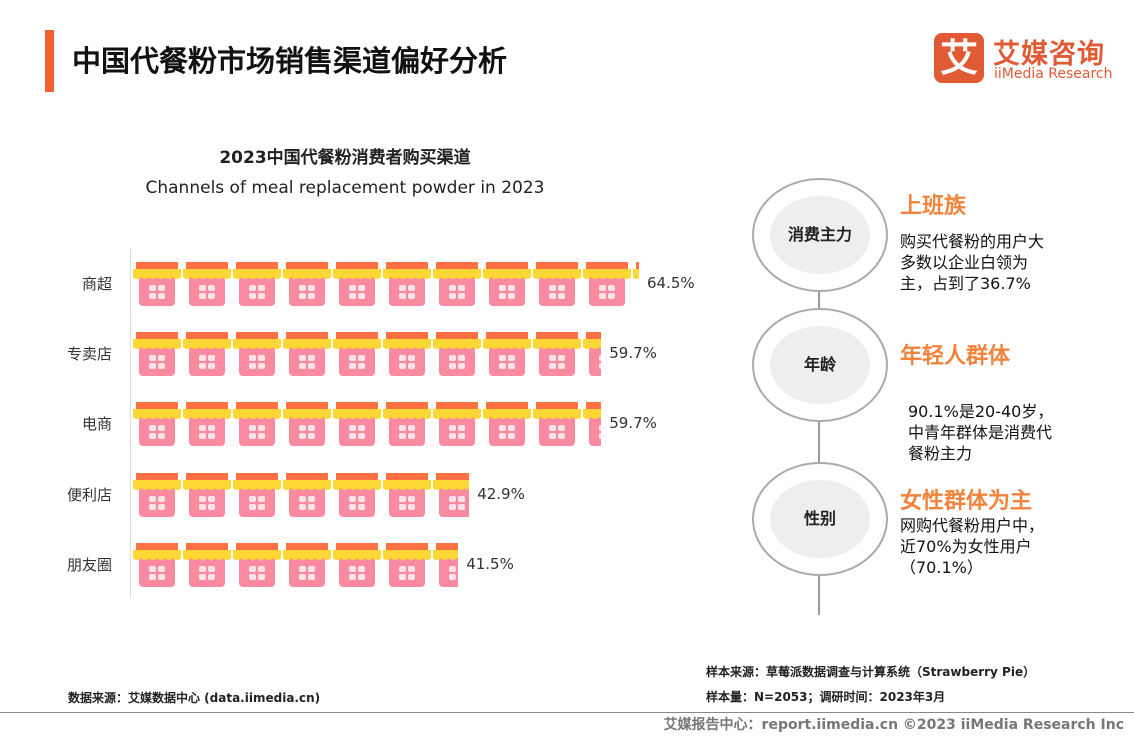 The width and height of the screenshot is (1134, 737). I want to click on y-axis-line, so click(130, 423).